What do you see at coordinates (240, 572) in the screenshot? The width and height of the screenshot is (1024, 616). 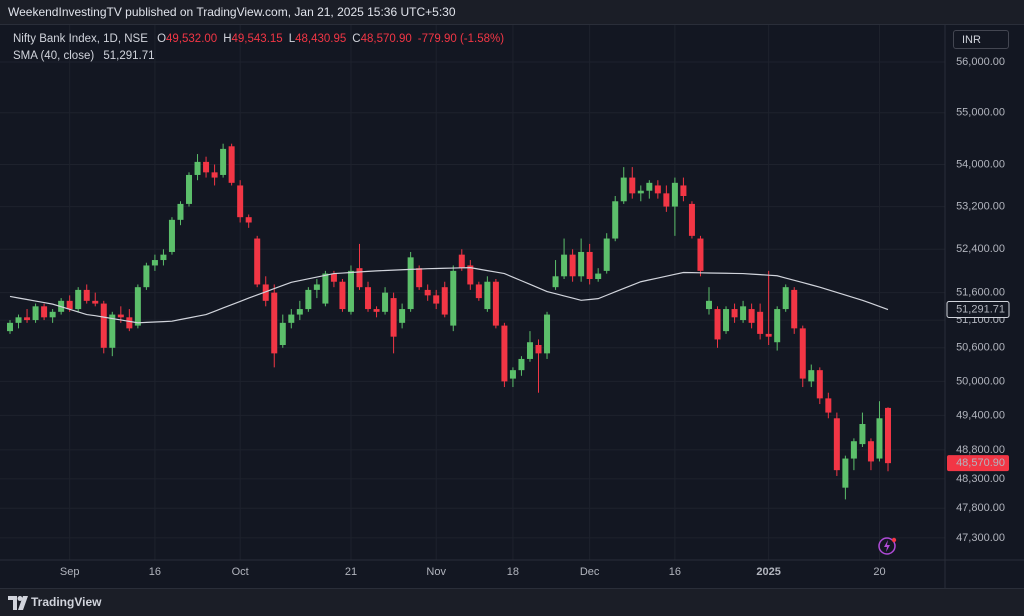 I see `x-tick-label: Oct` at bounding box center [240, 572].